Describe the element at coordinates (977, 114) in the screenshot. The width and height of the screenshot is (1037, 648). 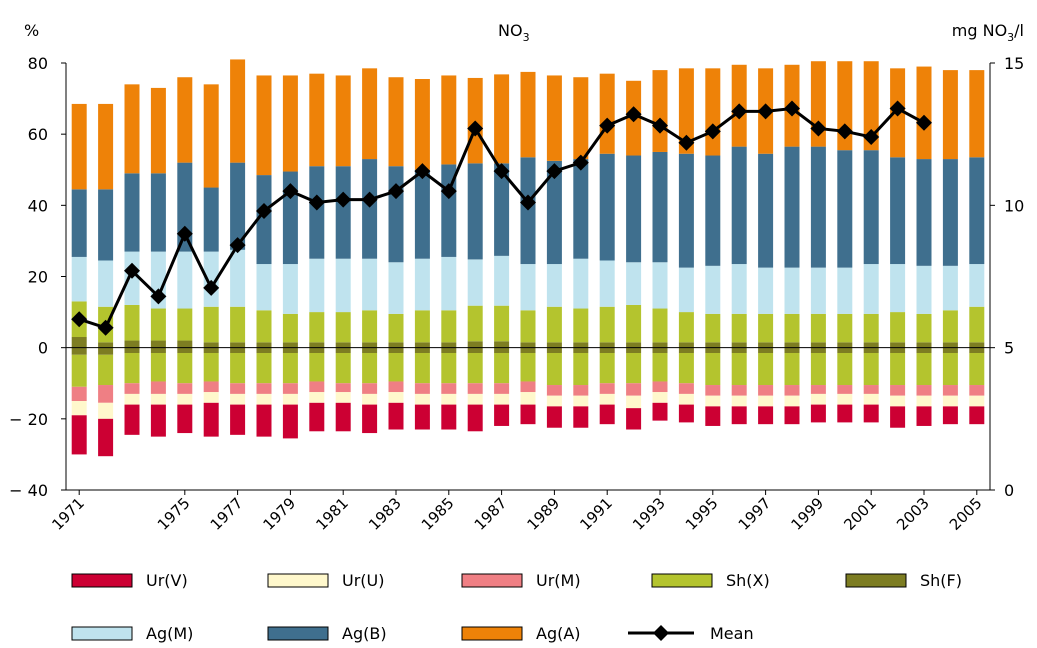
I see `bar-aga-2005` at that location.